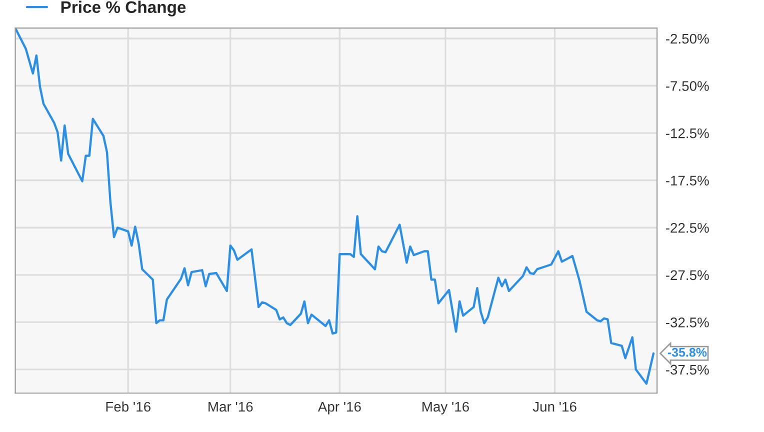 The height and width of the screenshot is (432, 764). What do you see at coordinates (128, 406) in the screenshot?
I see `x-tick-label: Feb '16` at bounding box center [128, 406].